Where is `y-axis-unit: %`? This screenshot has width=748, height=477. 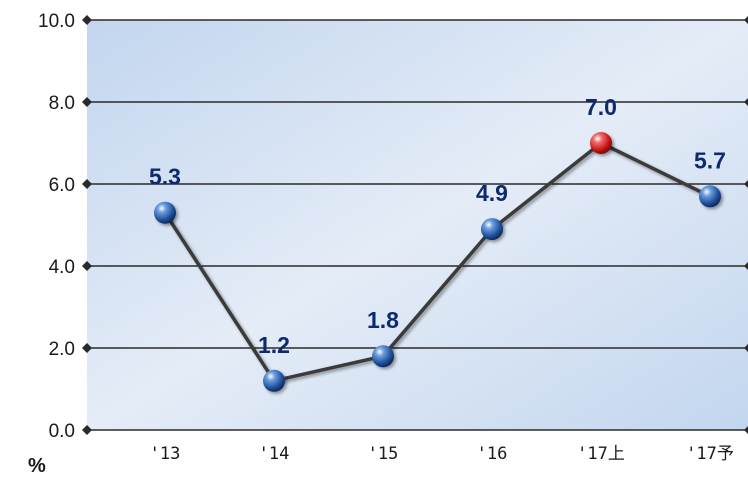 y-axis-unit: % is located at coordinates (37, 466).